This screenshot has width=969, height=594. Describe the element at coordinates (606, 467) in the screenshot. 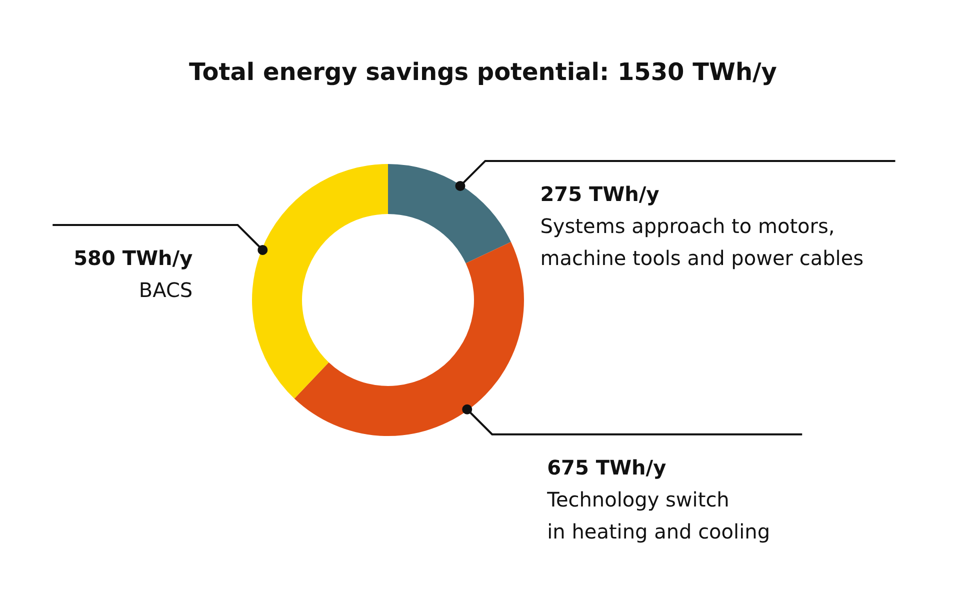

I see `data-label: 675 TWh/y` at that location.